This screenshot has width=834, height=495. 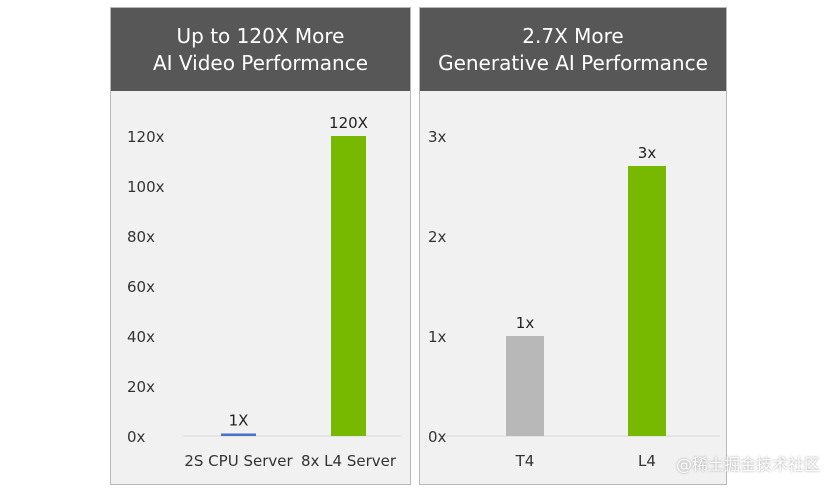 I want to click on data-label: 1X, so click(x=239, y=421).